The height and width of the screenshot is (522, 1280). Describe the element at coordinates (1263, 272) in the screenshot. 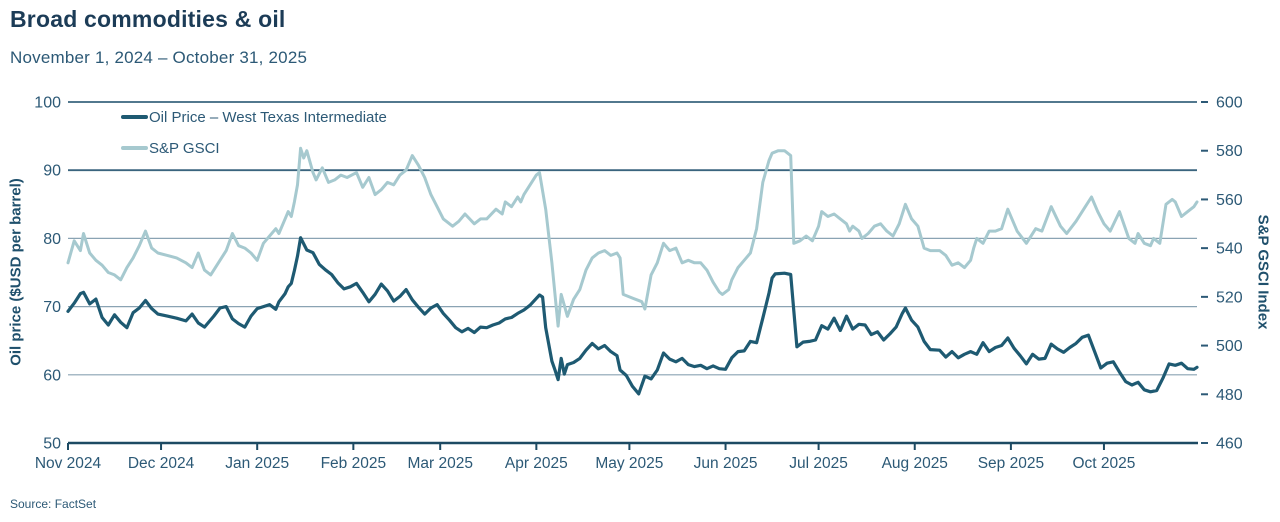

I see `right-axis-title: S&P GSCI Index` at that location.